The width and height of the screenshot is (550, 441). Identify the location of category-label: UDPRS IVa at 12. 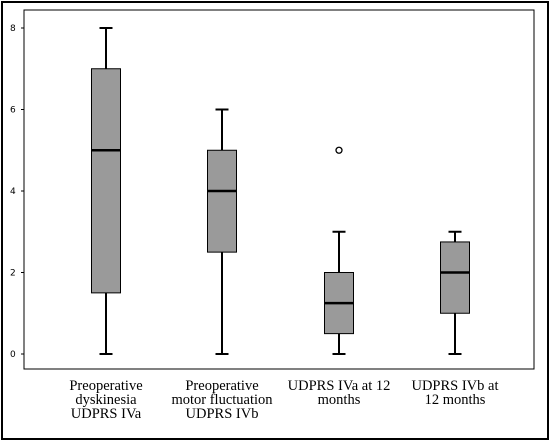
(339, 386).